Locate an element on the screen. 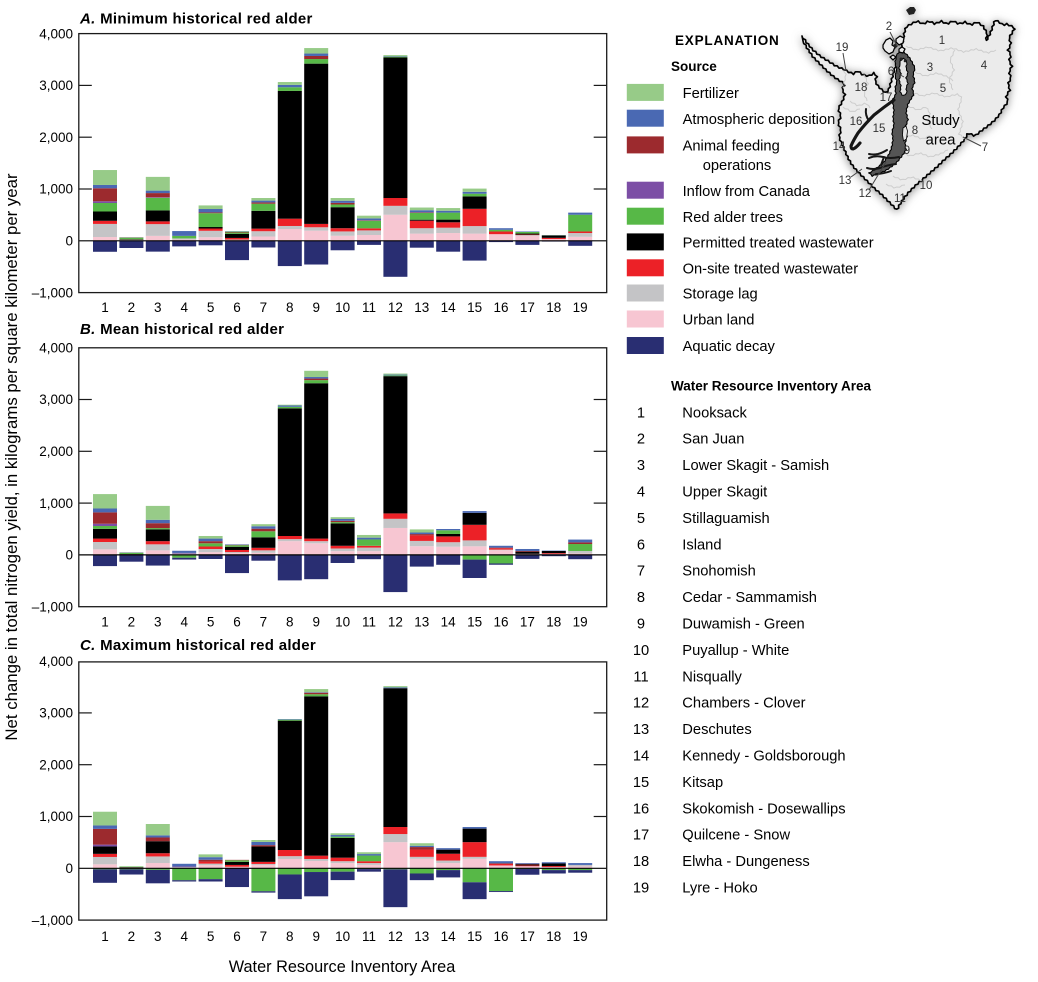 This screenshot has height=982, width=1038. svg-text: B. Mean historical red alder is located at coordinates (182, 329).